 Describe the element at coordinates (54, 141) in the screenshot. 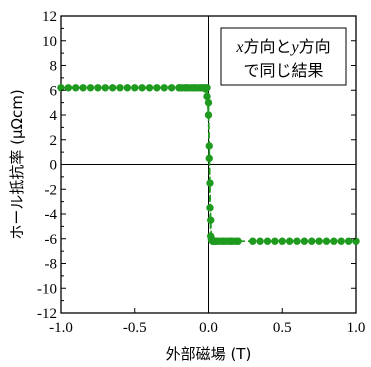

I see `y-tick-label: 2` at that location.